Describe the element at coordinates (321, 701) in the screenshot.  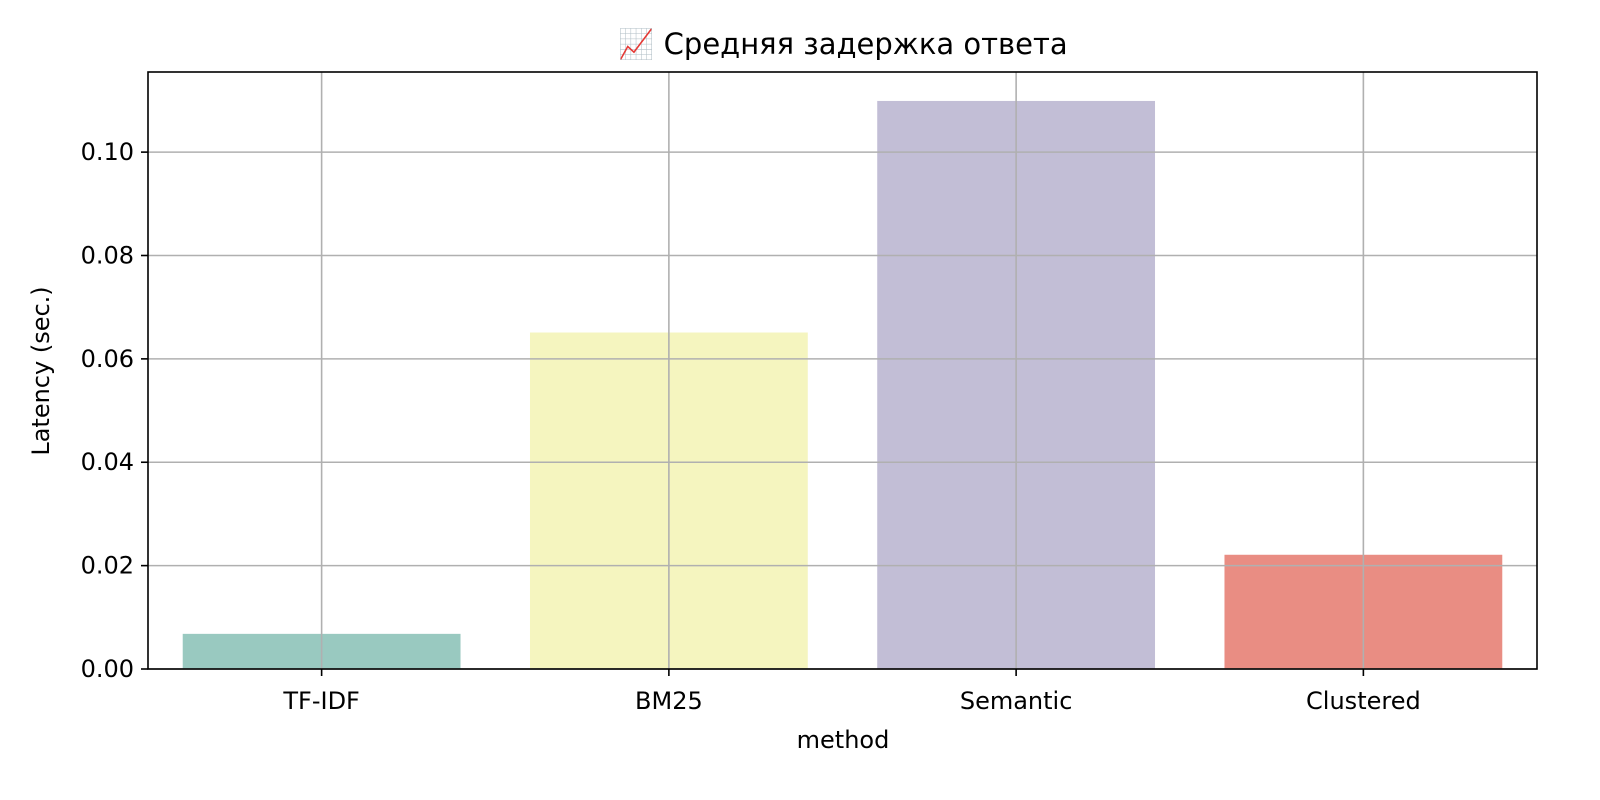
I see `x-tick-label: TF-IDF` at that location.